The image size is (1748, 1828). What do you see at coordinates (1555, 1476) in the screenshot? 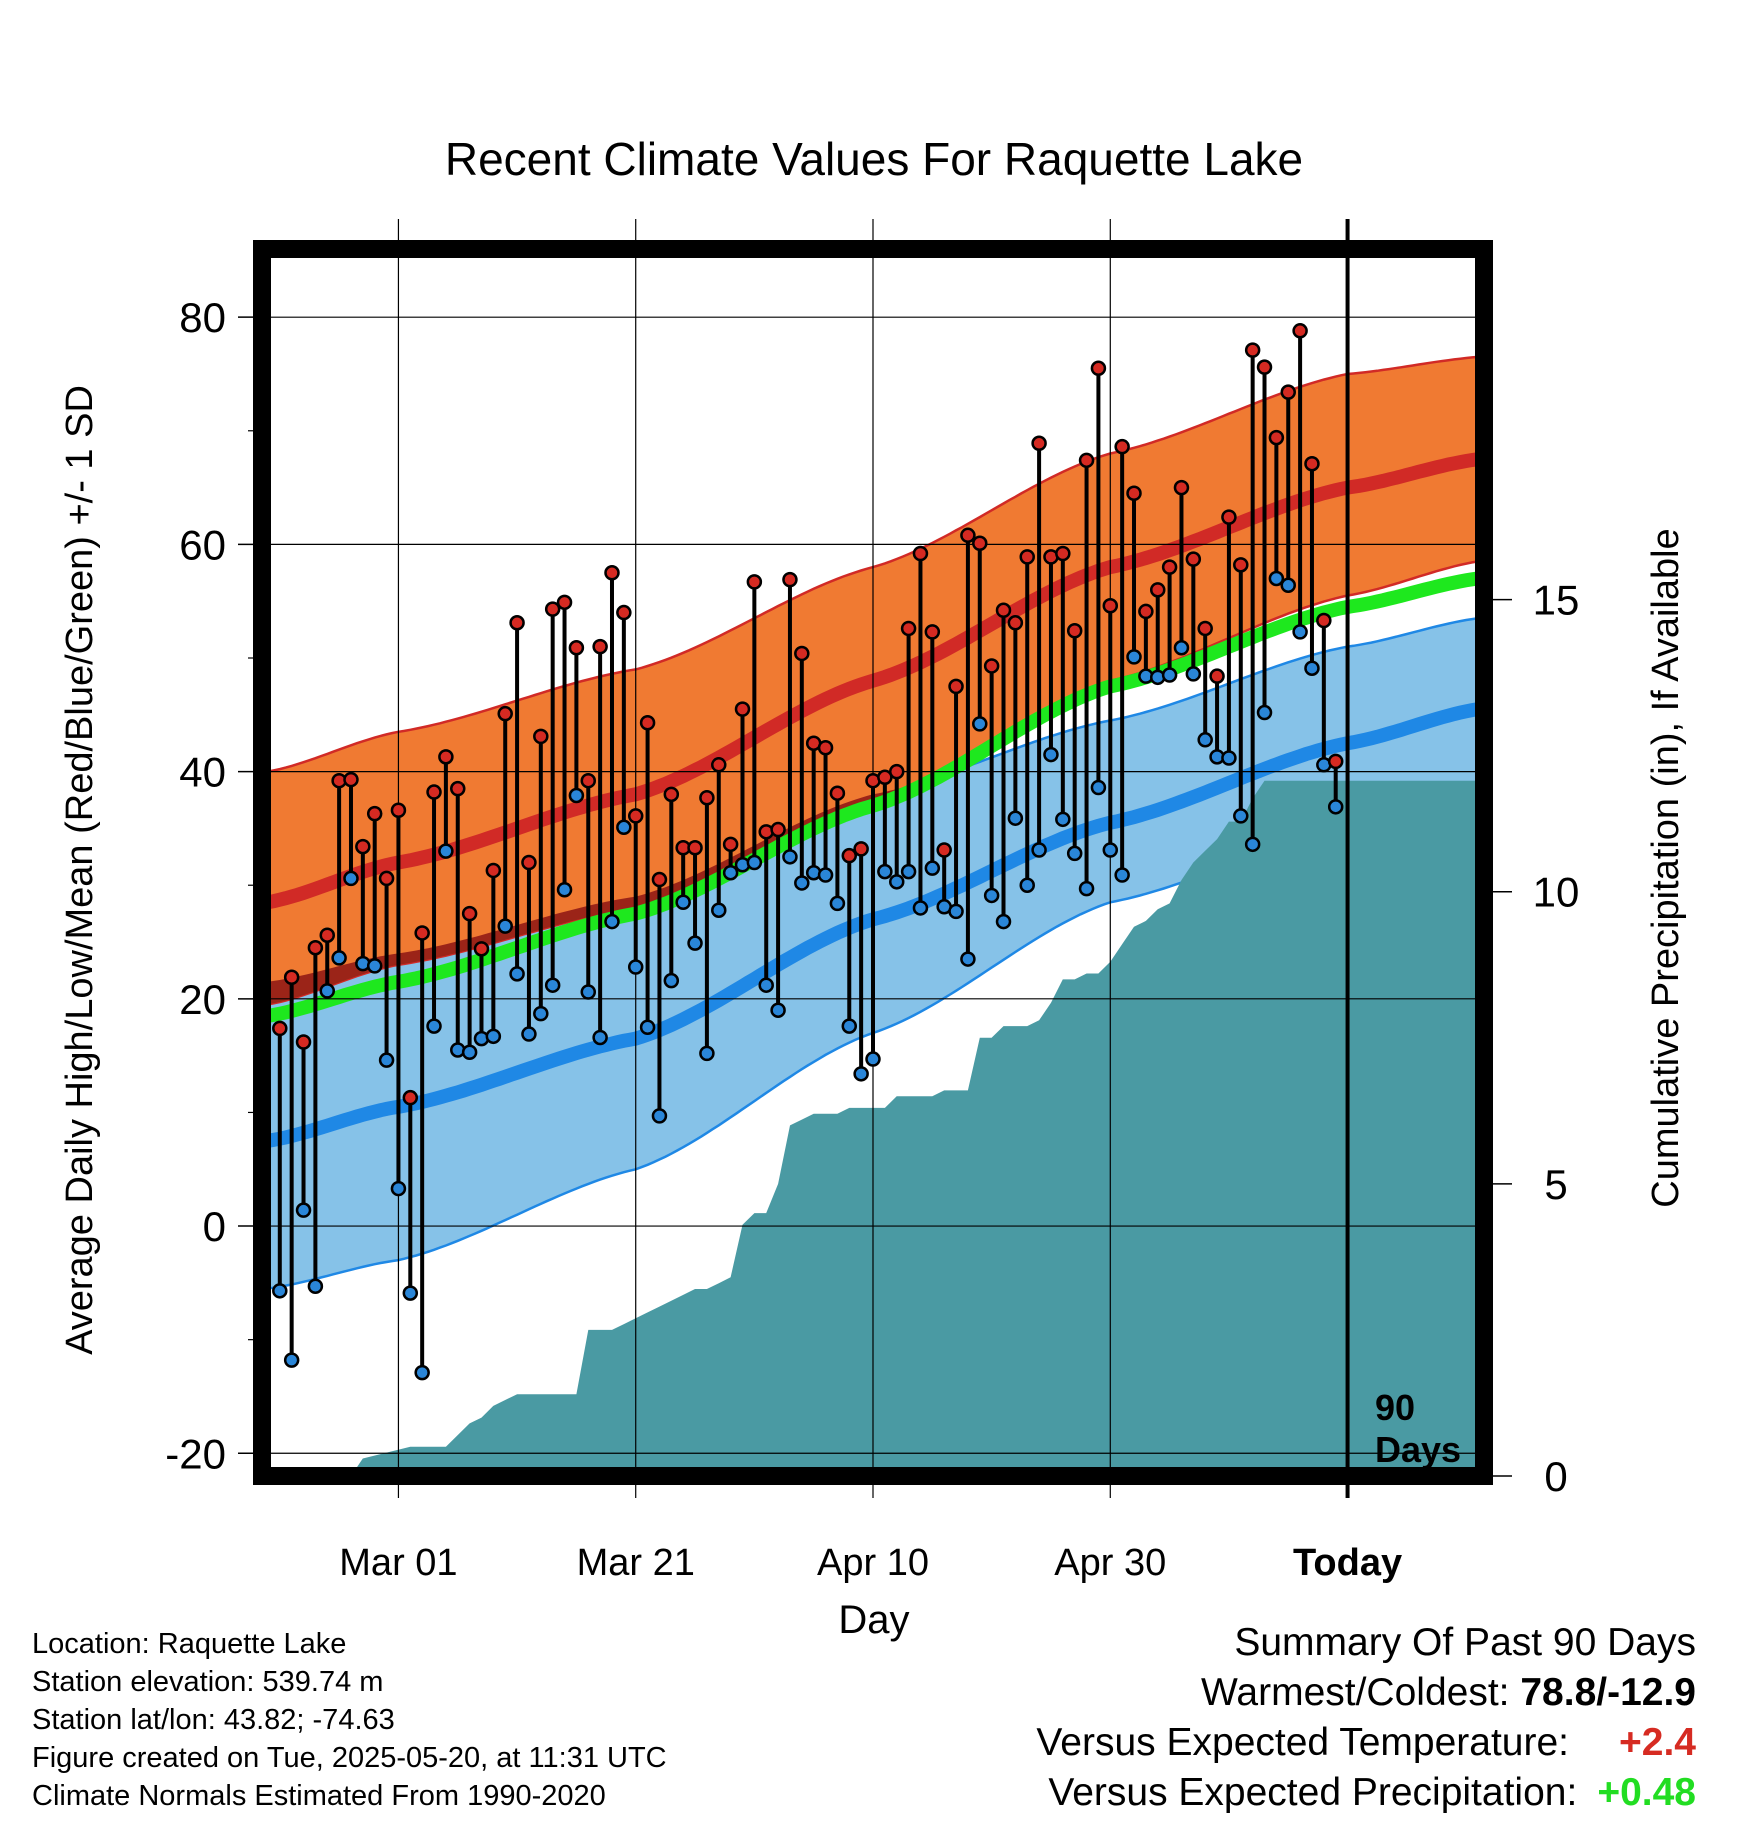
I see `y2-tick-label: 0` at bounding box center [1555, 1476].